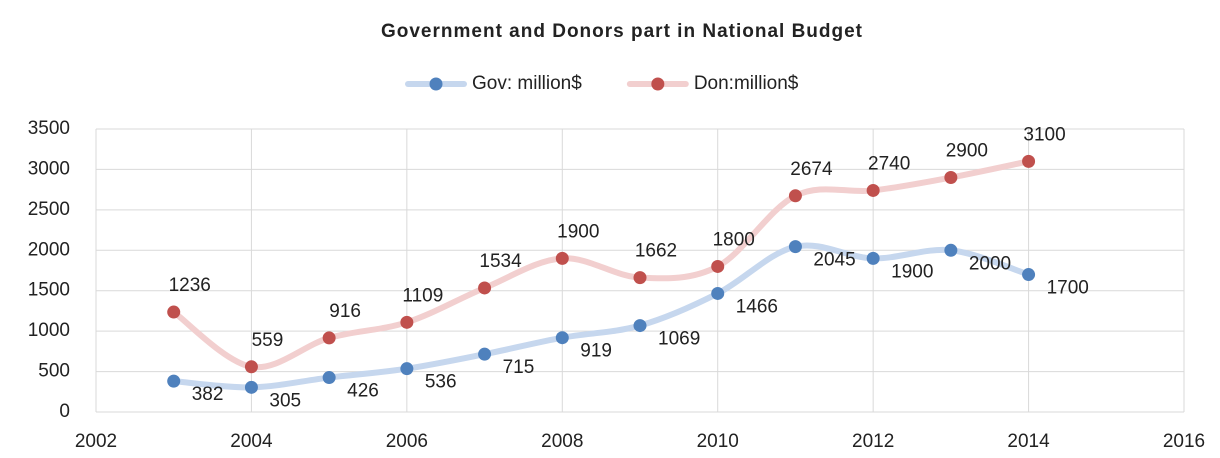 The width and height of the screenshot is (1220, 458). What do you see at coordinates (757, 306) in the screenshot?
I see `data-label: 1466` at bounding box center [757, 306].